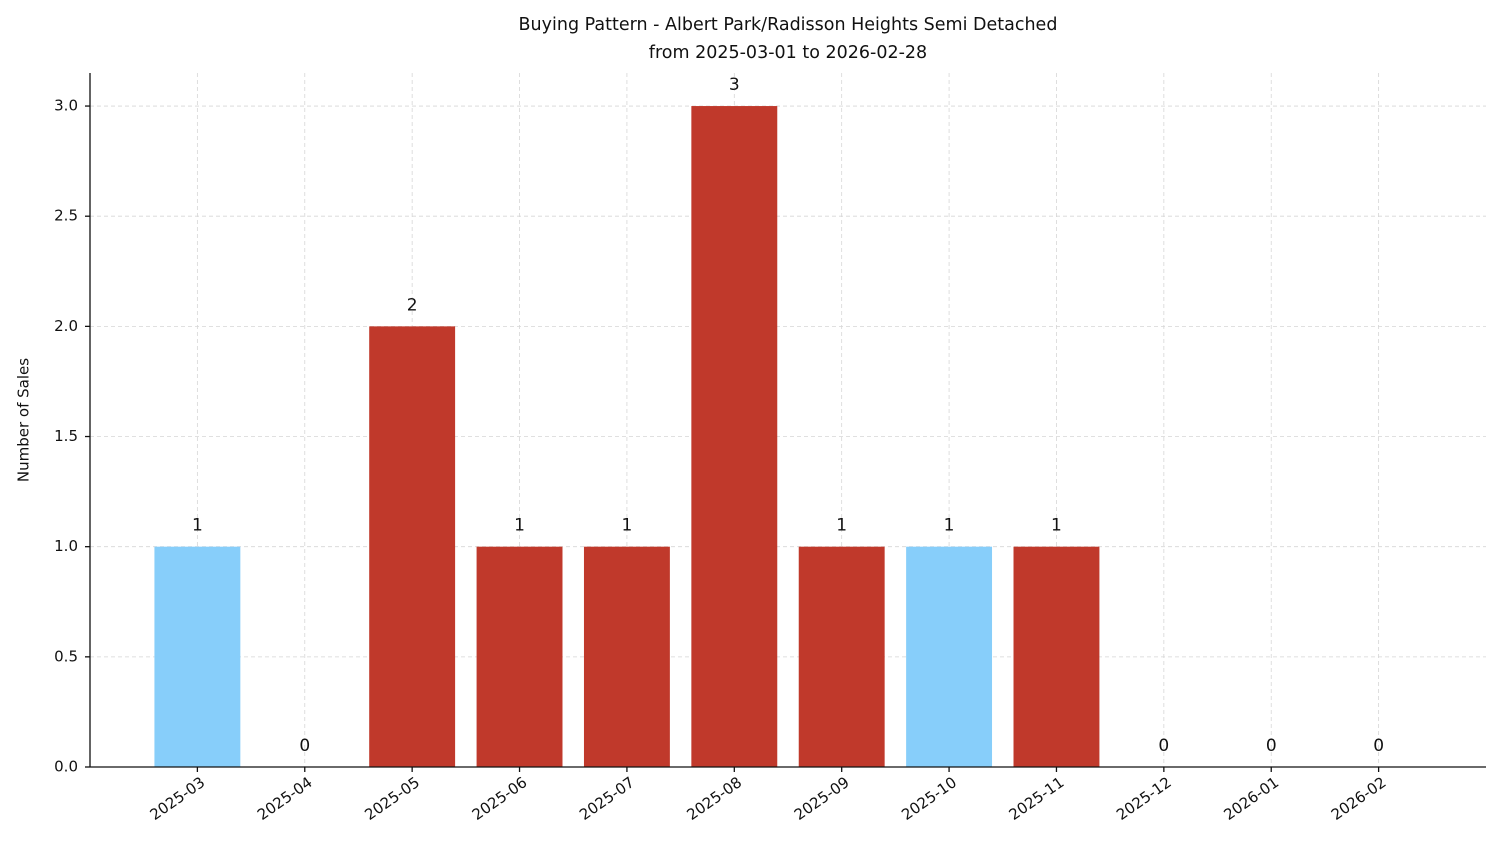  What do you see at coordinates (66, 656) in the screenshot?
I see `y-tick-label: 0.5` at bounding box center [66, 656].